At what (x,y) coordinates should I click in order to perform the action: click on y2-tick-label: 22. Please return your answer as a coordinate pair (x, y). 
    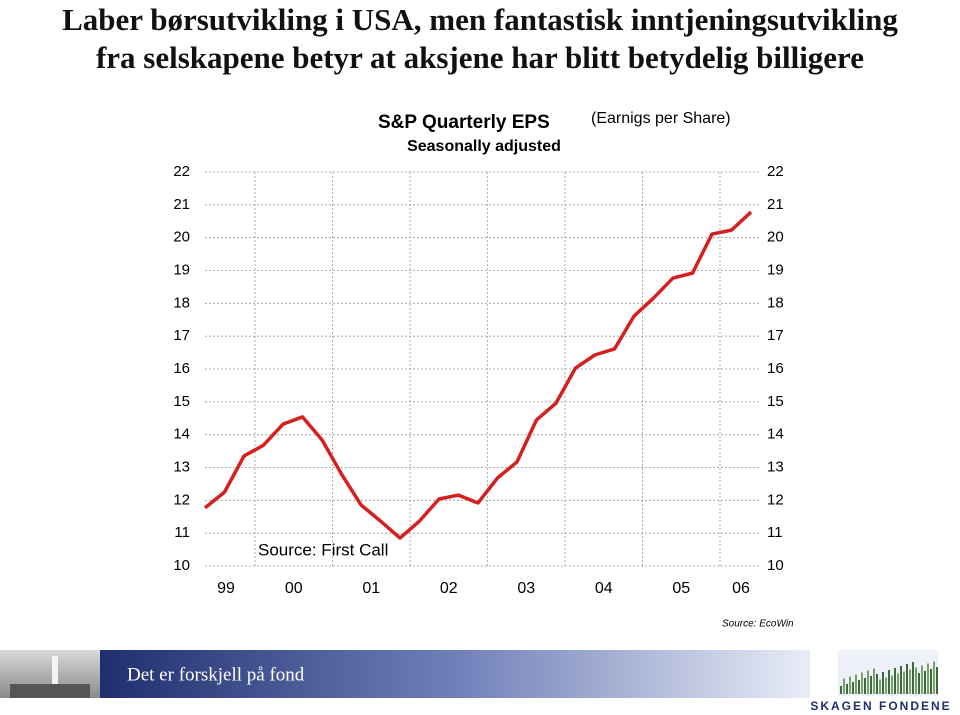
    Looking at the image, I should click on (775, 171).